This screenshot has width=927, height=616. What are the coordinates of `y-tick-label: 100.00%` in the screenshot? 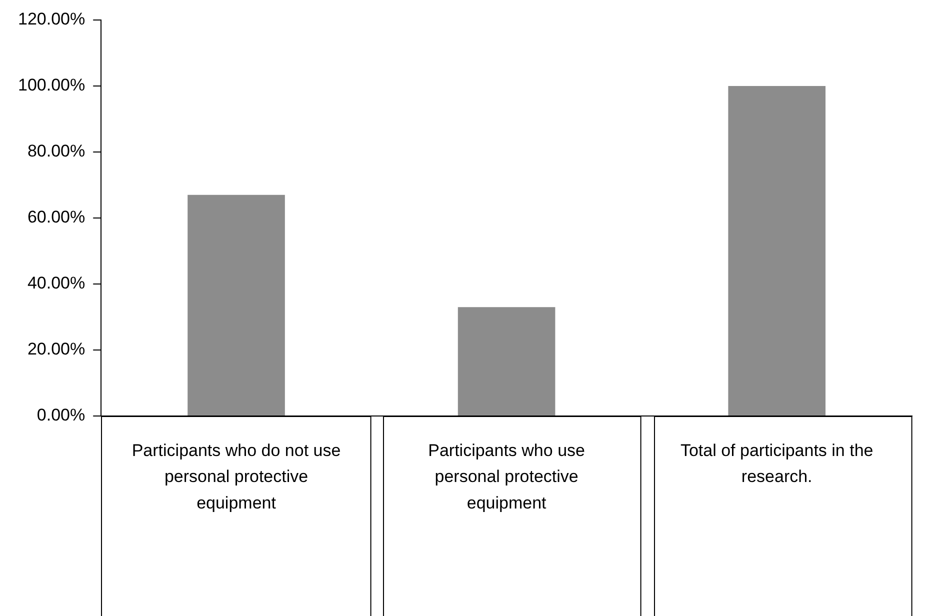 It's located at (52, 85).